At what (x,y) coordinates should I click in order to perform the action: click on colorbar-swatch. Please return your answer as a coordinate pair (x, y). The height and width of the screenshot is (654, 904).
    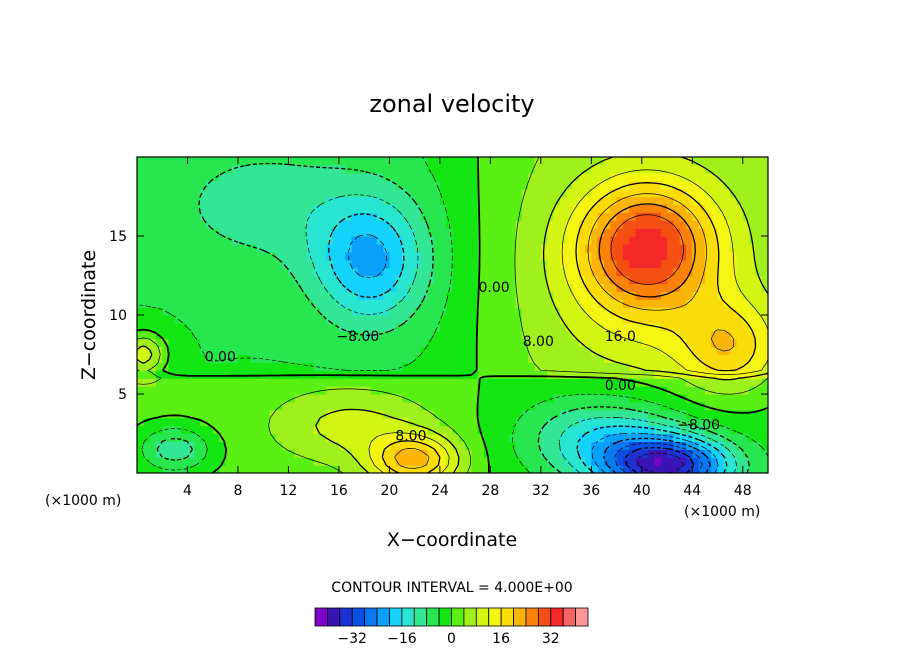
    Looking at the image, I should click on (334, 617).